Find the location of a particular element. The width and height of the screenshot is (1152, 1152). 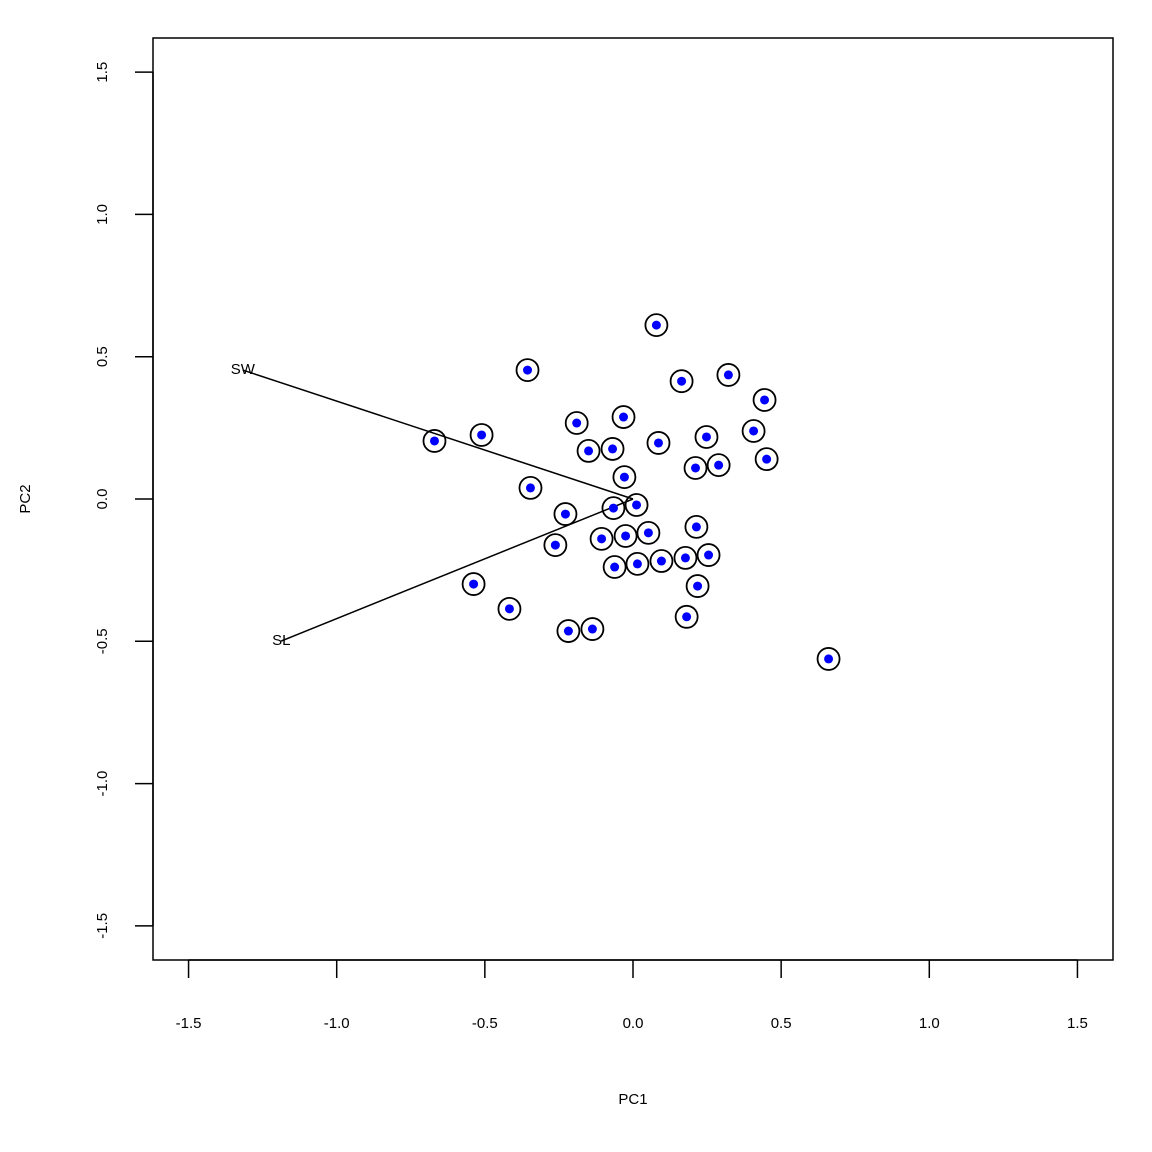

x-tick-label: 0.5 is located at coordinates (781, 1023).